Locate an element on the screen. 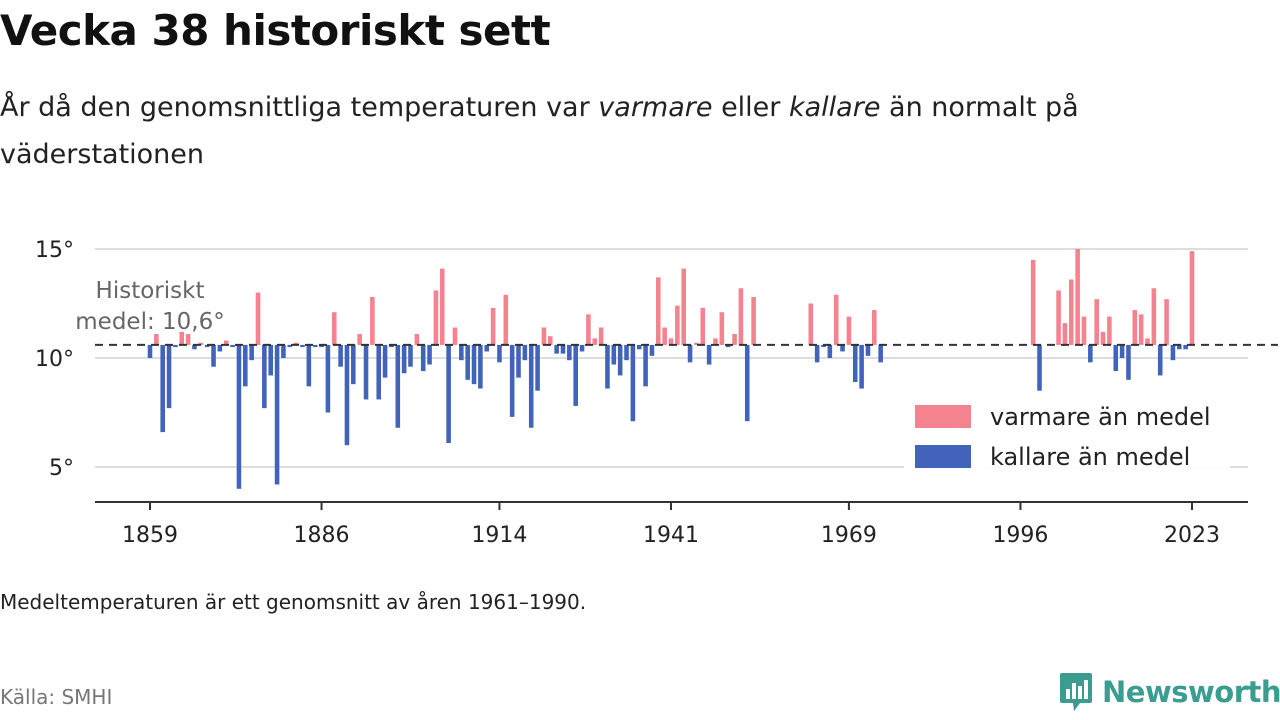  bar-1902 is located at coordinates (423, 358).